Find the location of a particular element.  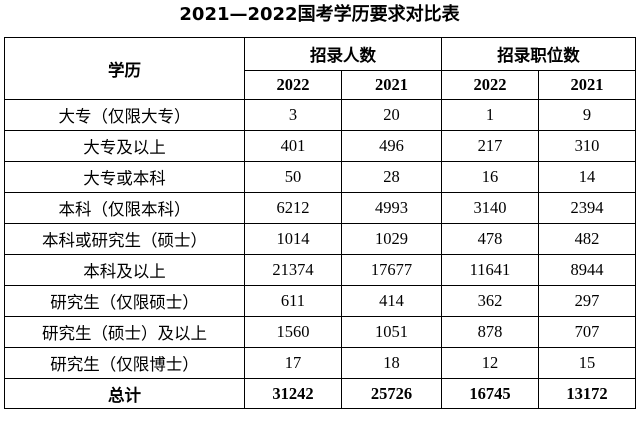

cell-people-2021: 496 is located at coordinates (391, 146).